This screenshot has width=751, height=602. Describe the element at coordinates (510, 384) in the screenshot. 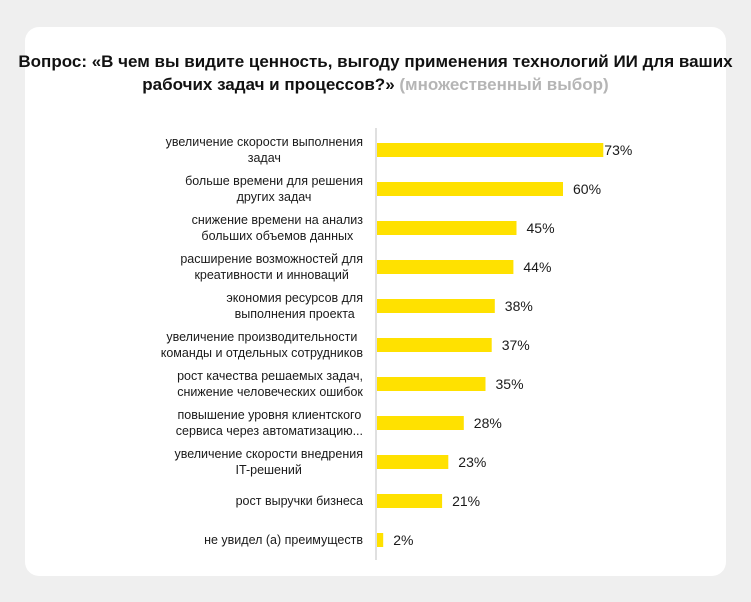

I see `value-label: 35%` at that location.